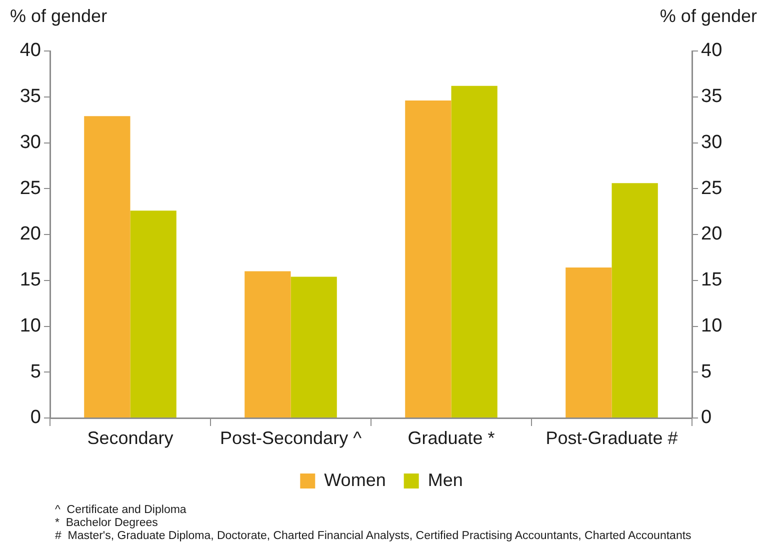 This screenshot has width=763, height=549. What do you see at coordinates (59, 16) in the screenshot?
I see `y-axis-title: % of gender` at bounding box center [59, 16].